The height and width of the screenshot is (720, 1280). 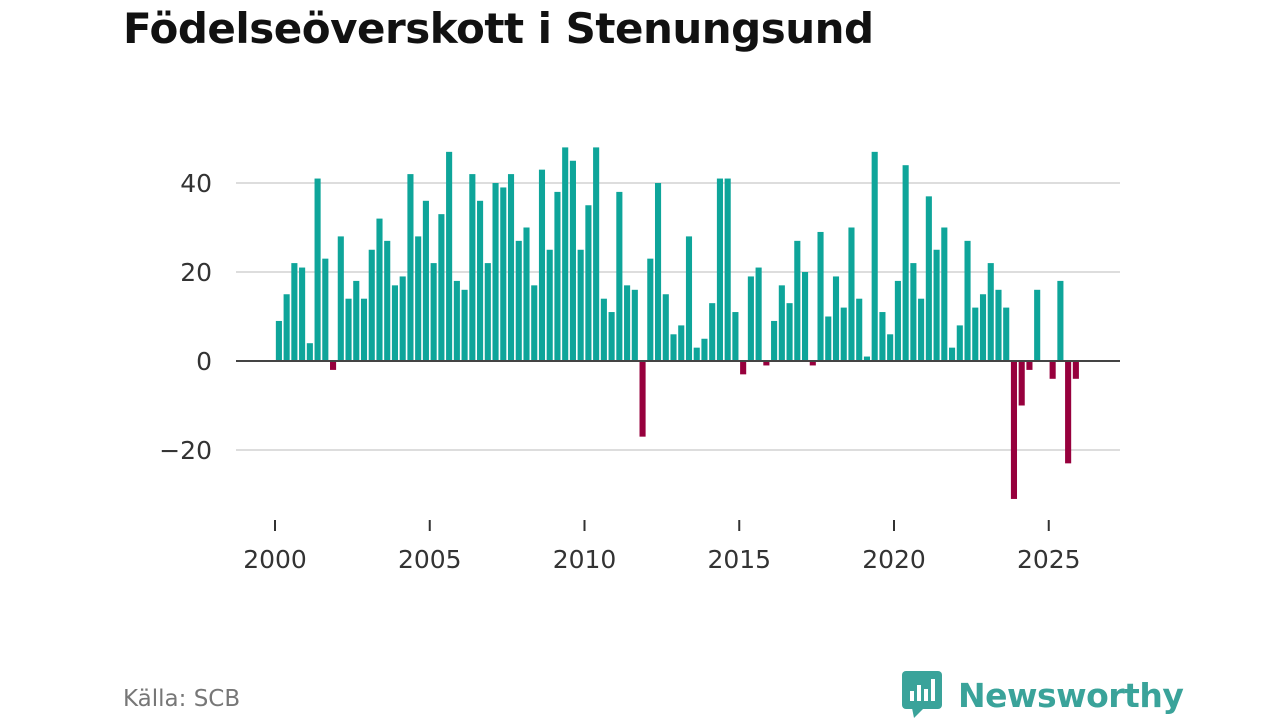 What do you see at coordinates (894, 559) in the screenshot?
I see `x-tick-label: 2020` at bounding box center [894, 559].